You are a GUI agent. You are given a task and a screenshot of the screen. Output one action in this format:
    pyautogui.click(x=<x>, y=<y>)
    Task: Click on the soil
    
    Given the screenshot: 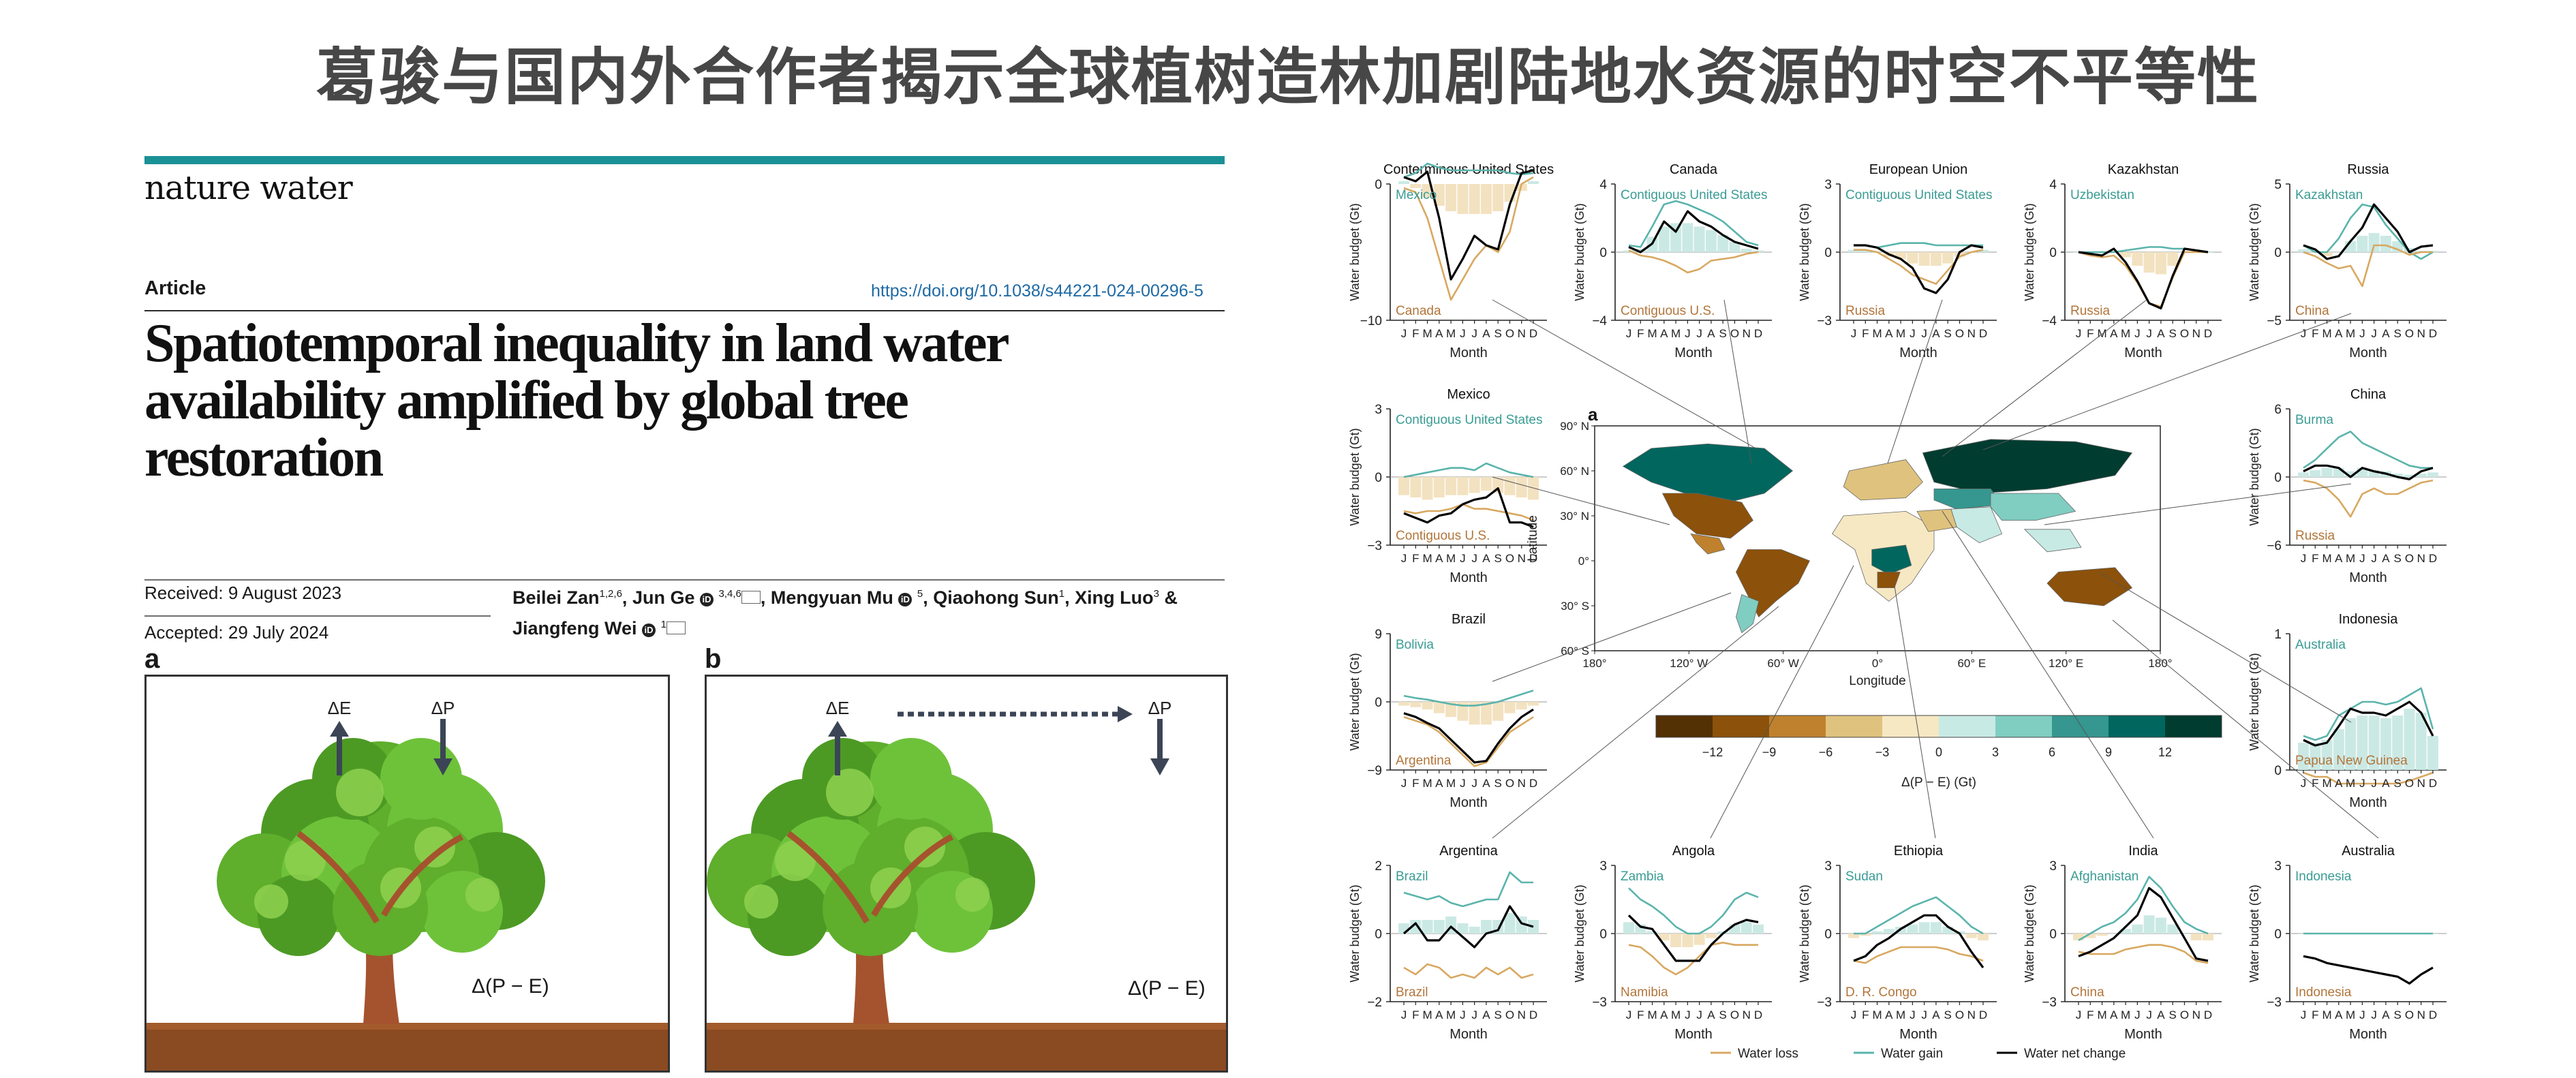 What is the action you would take?
    pyautogui.click(x=966, y=1047)
    